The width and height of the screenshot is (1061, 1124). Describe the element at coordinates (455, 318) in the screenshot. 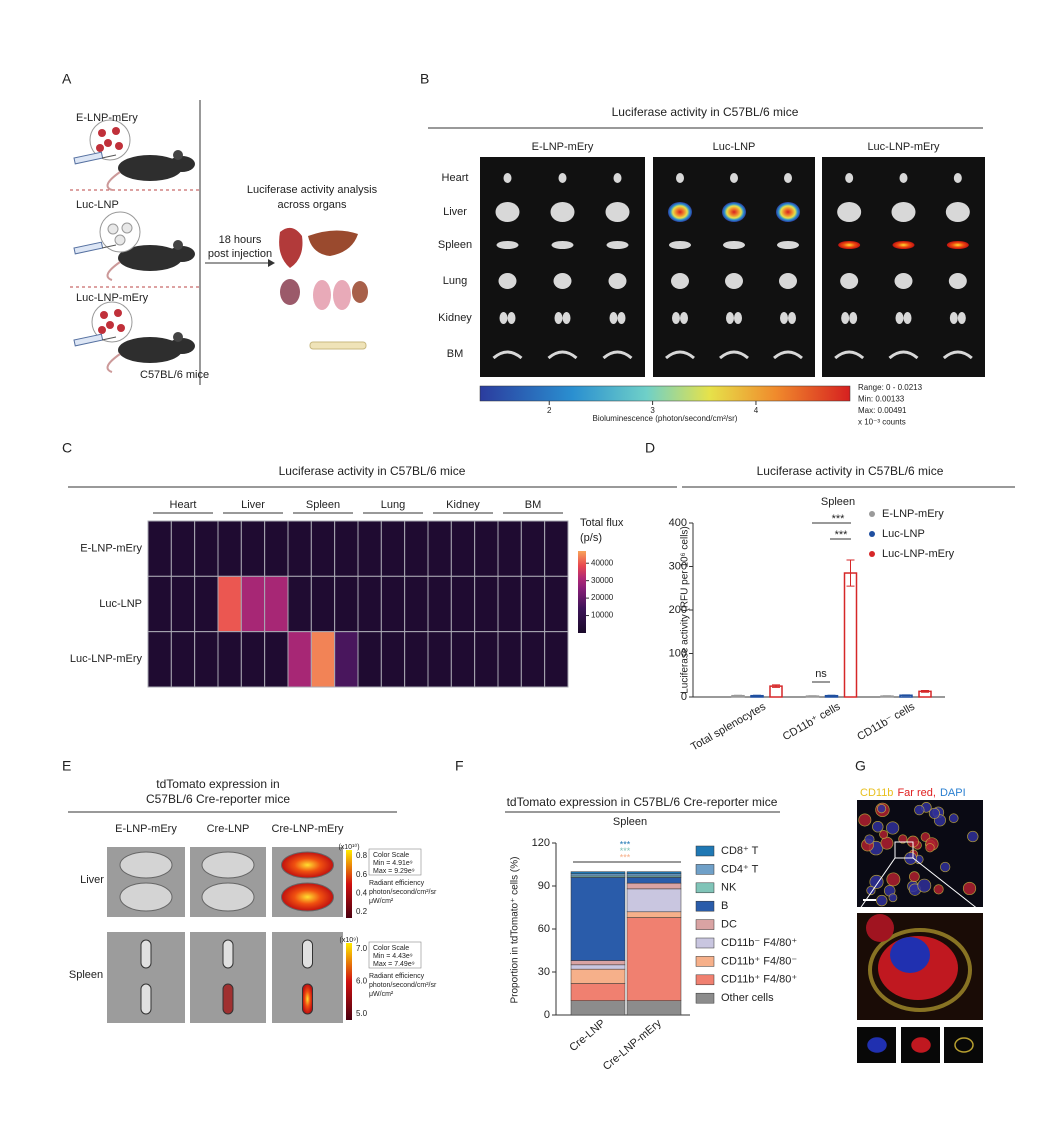

I see `organ-label: Kidney` at that location.